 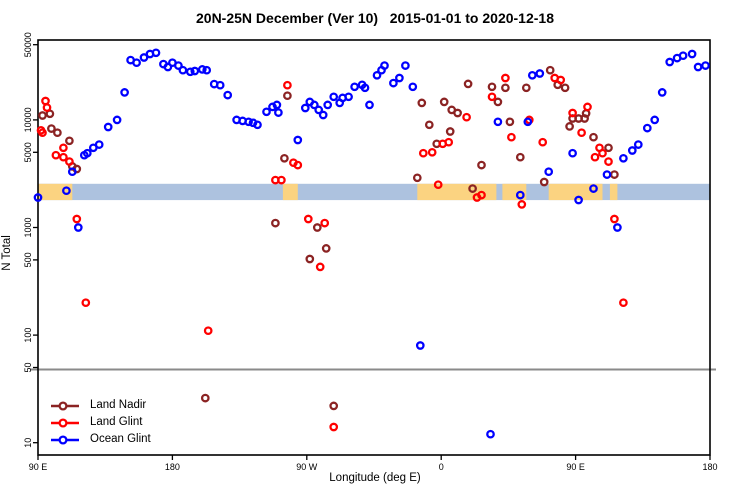 I want to click on legend-label: Land Nadir, so click(x=118, y=405).